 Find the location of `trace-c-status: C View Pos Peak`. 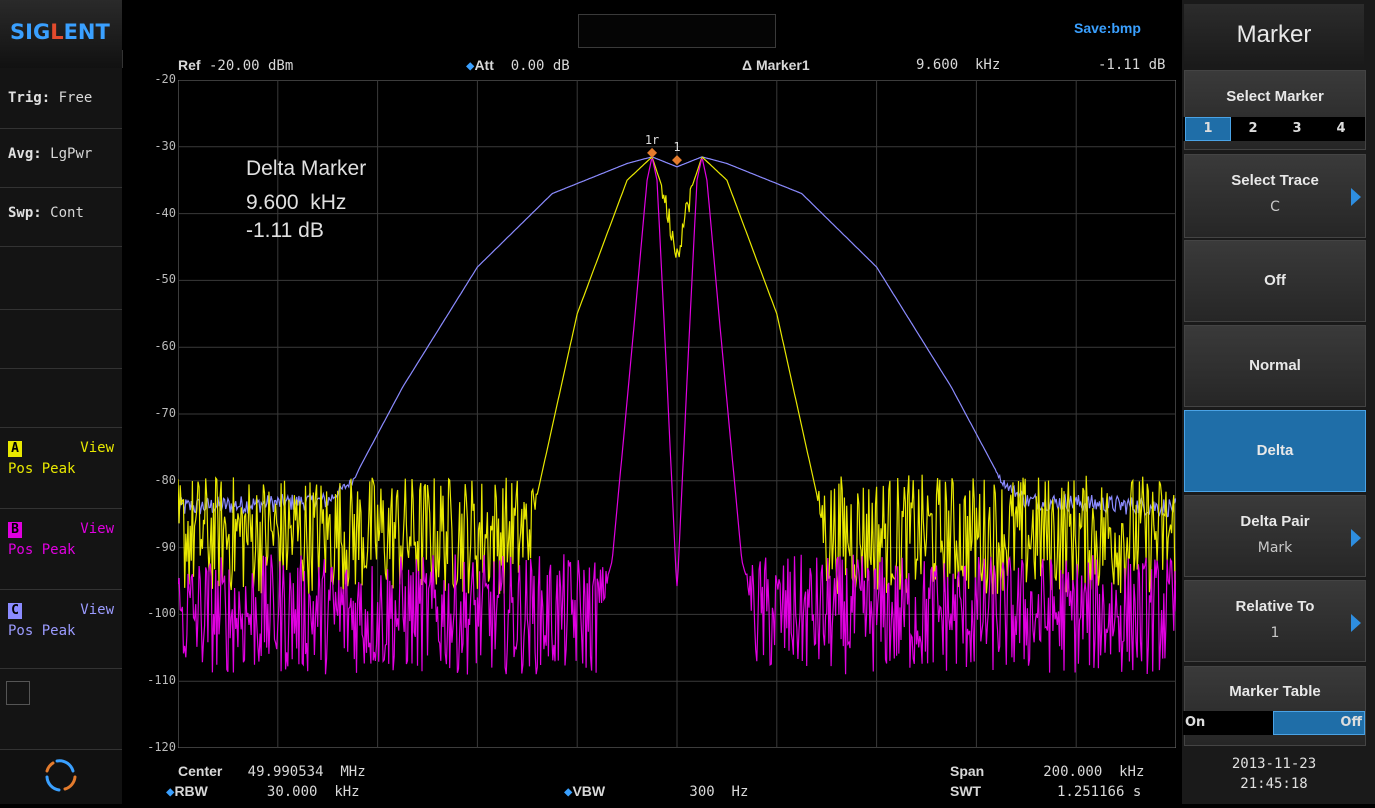

trace-c-status: C View Pos Peak is located at coordinates (61, 629).